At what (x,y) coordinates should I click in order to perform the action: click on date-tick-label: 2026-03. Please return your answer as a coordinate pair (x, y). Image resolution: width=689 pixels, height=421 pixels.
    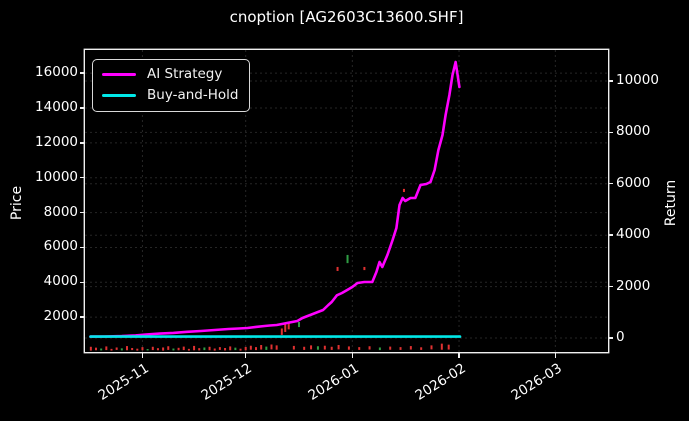
    Looking at the image, I should click on (536, 382).